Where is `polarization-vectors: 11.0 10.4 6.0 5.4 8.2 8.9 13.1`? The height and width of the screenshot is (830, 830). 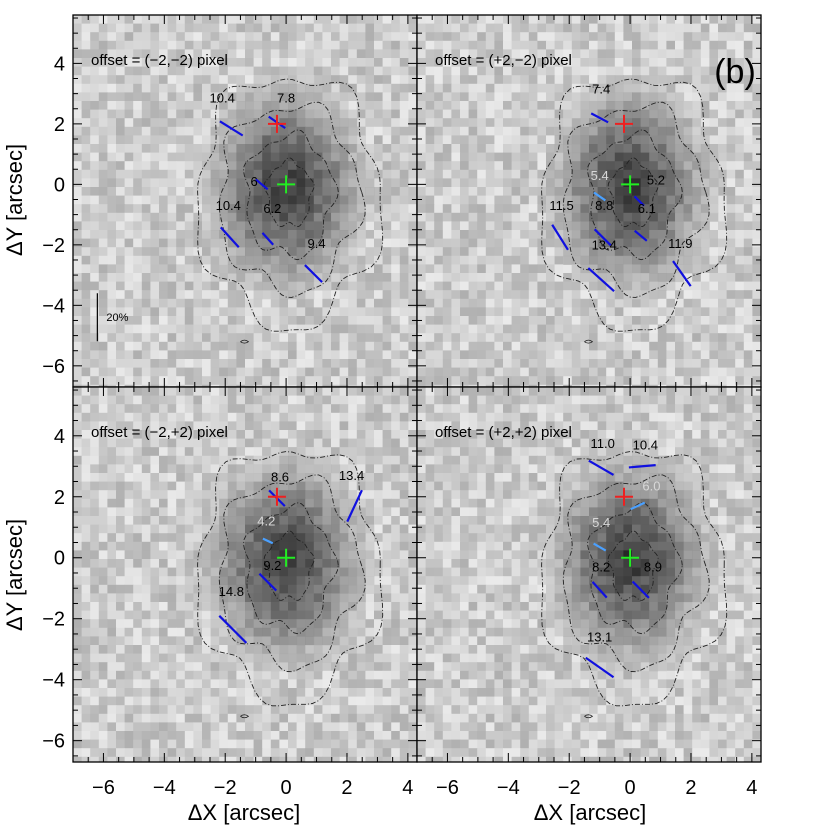 polarization-vectors: 11.0 10.4 6.0 5.4 8.2 8.9 13.1 is located at coordinates (623, 557).